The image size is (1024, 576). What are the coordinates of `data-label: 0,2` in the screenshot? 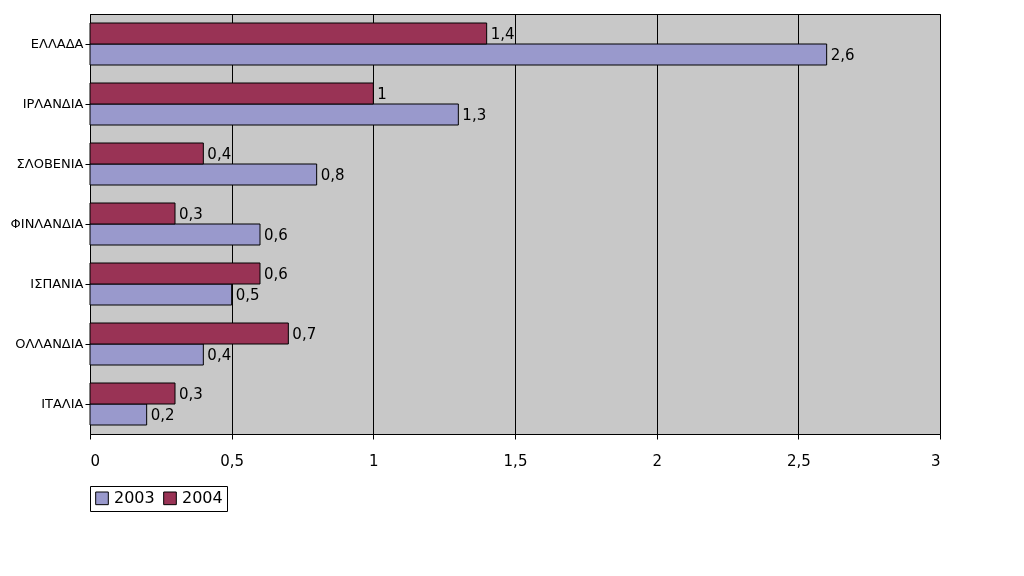 It's located at (162, 414).